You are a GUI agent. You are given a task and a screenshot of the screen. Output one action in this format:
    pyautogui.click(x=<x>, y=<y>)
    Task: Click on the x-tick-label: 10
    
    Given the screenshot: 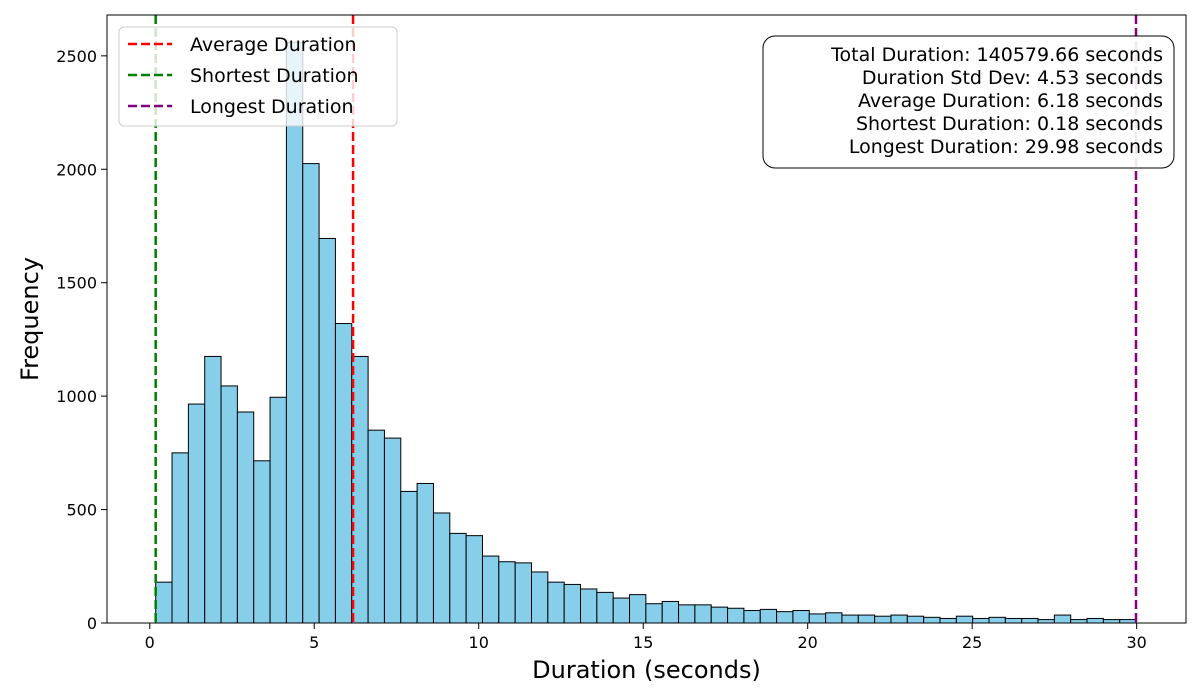 What is the action you would take?
    pyautogui.click(x=479, y=642)
    